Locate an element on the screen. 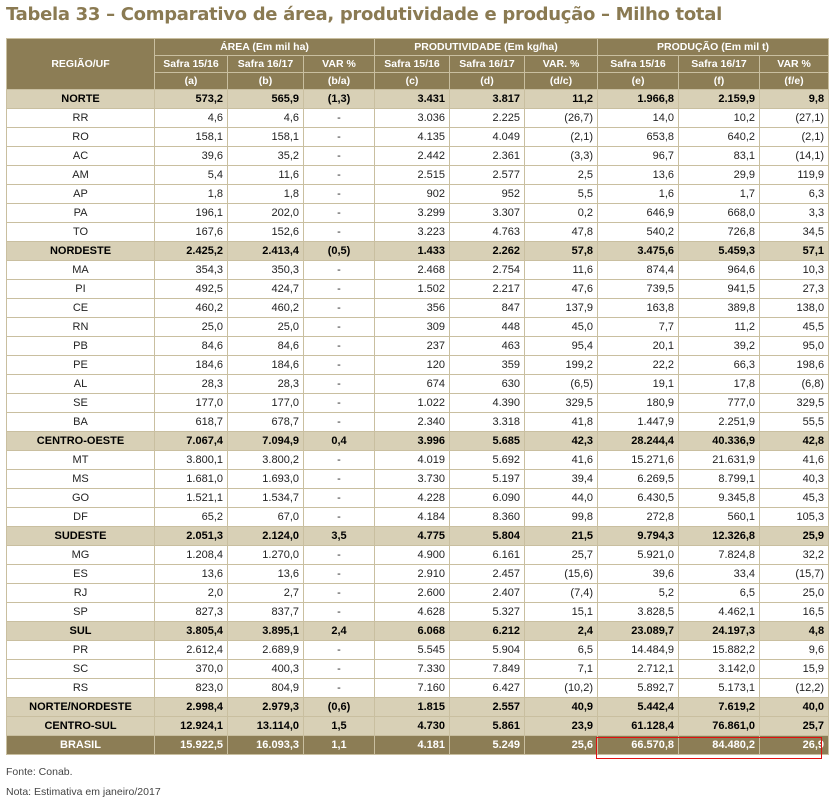 This screenshot has height=801, width=832. cell: 158,1 is located at coordinates (191, 137).